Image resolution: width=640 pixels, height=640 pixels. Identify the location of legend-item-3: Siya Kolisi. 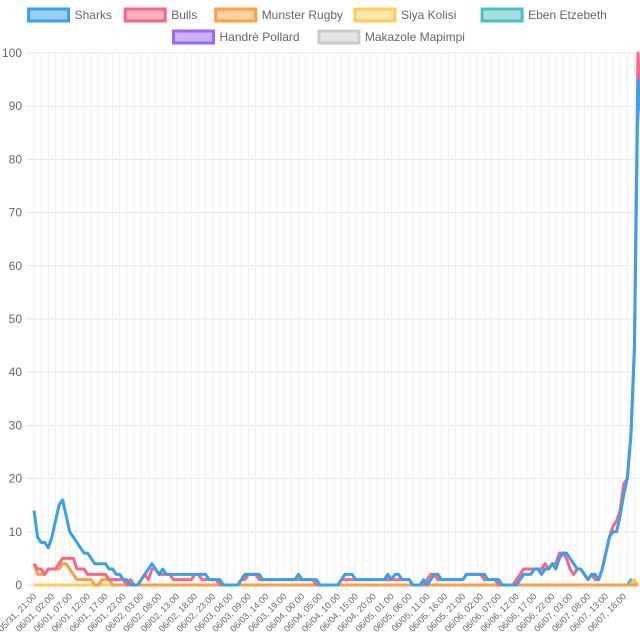
(404, 15).